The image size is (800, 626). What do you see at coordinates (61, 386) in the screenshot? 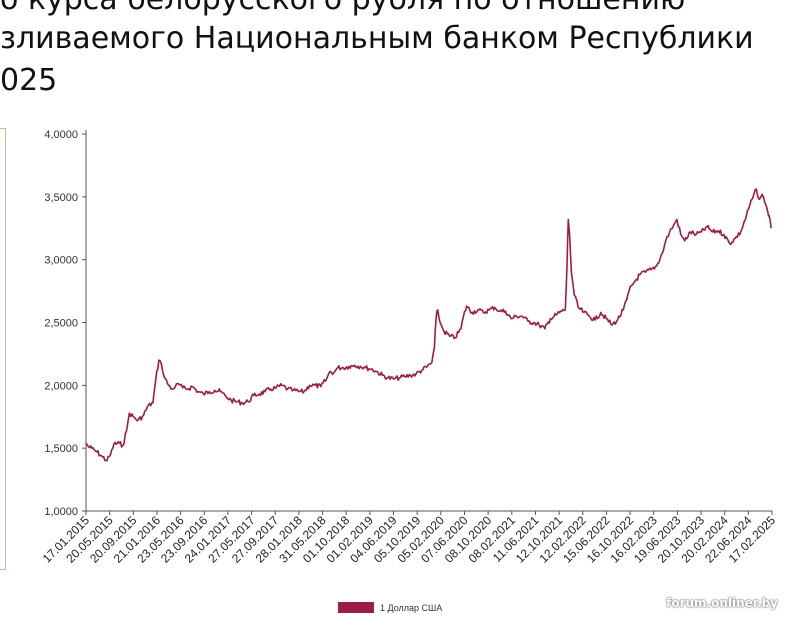
I see `y-tick-label: 2,0000` at bounding box center [61, 386].